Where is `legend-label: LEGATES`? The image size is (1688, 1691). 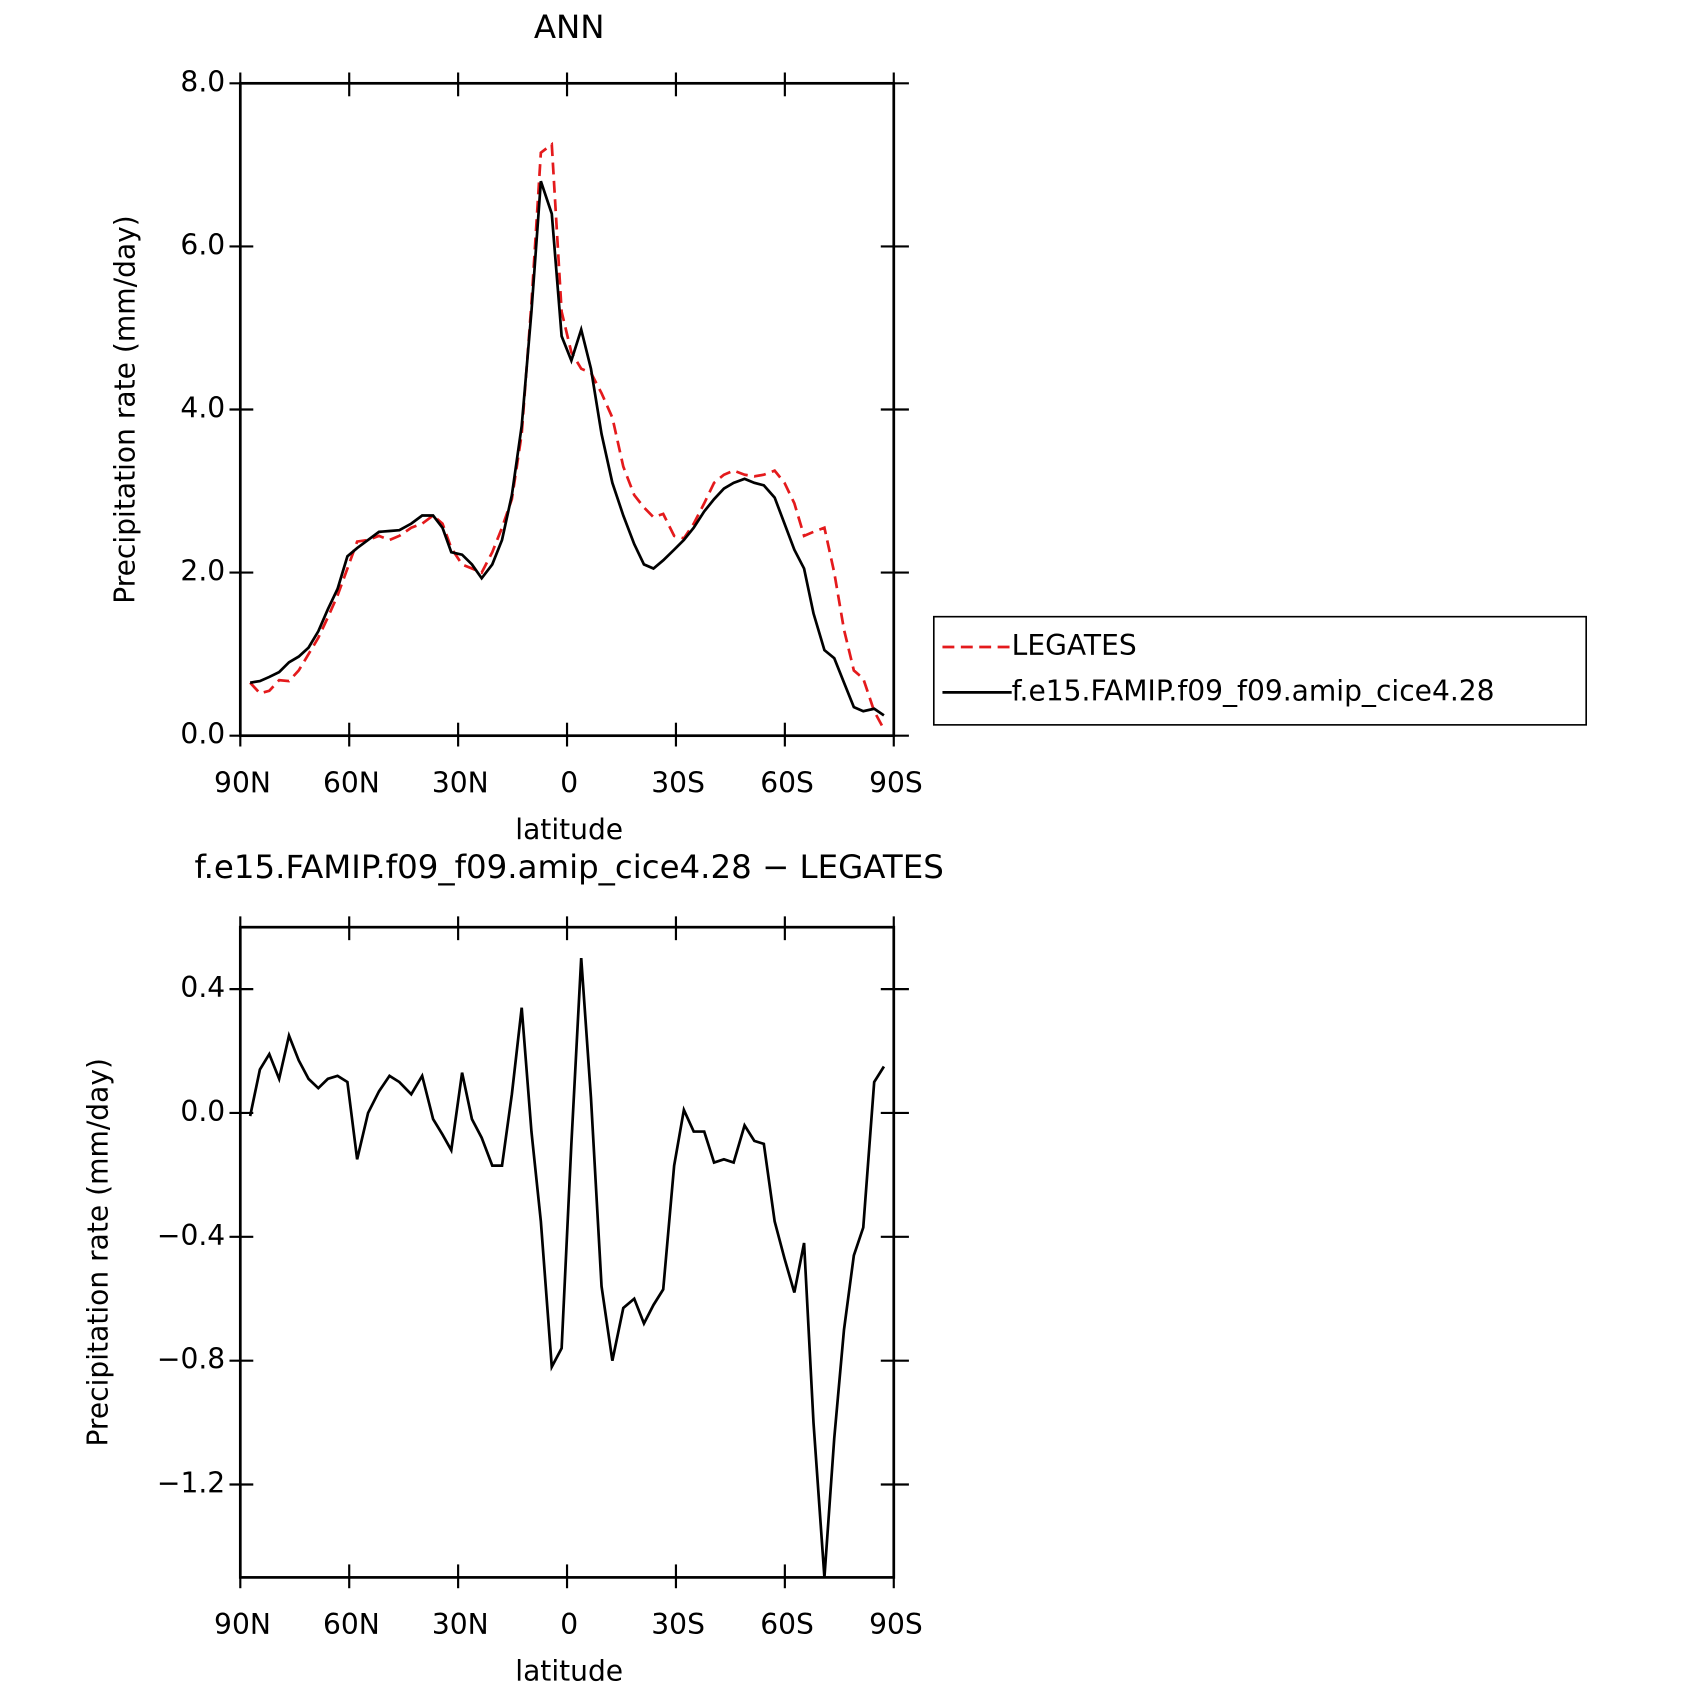
legend-label: LEGATES is located at coordinates (1074, 645).